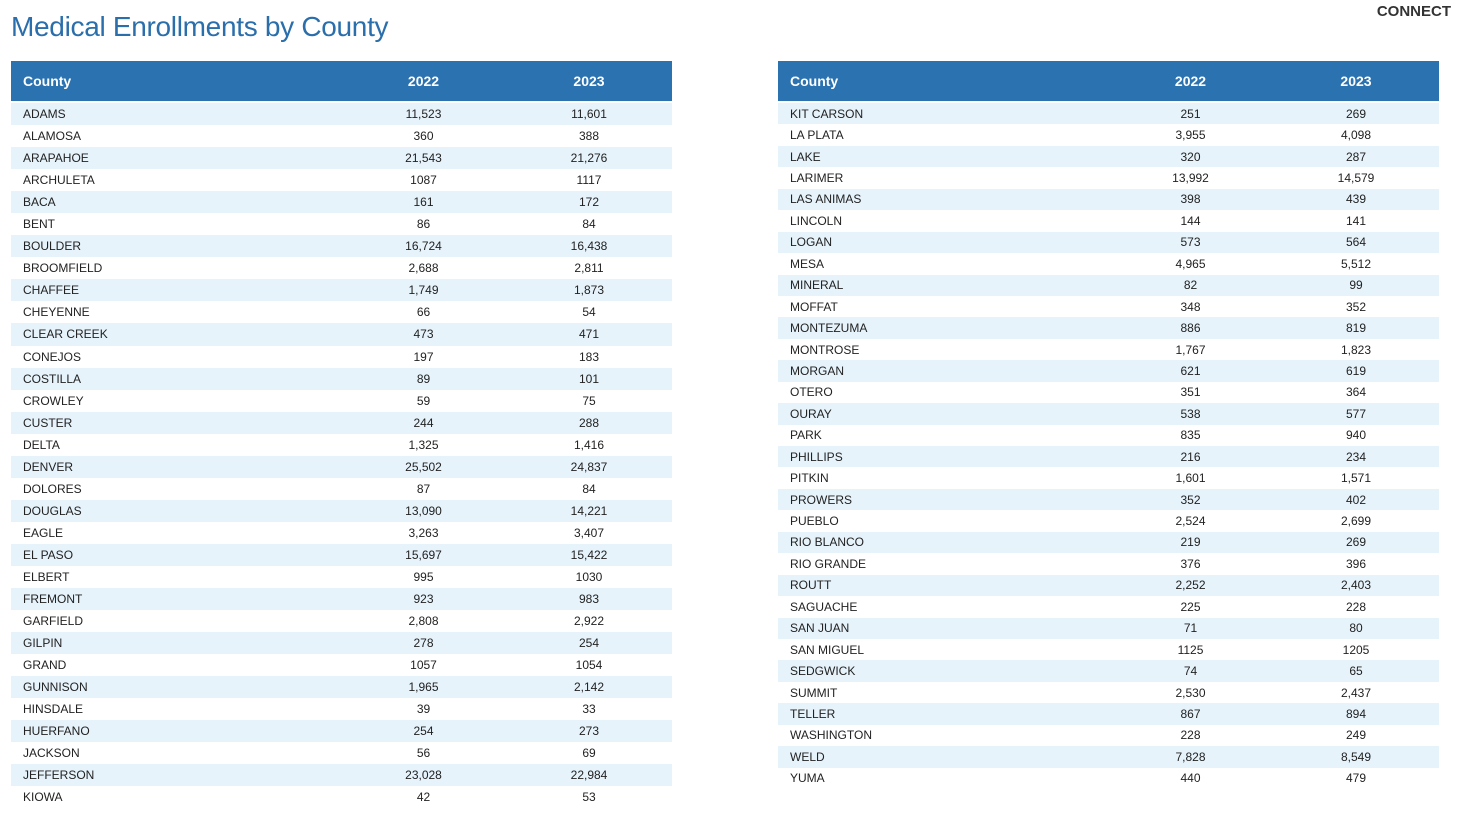 The image size is (1459, 819). I want to click on value-cell: 360, so click(423, 136).